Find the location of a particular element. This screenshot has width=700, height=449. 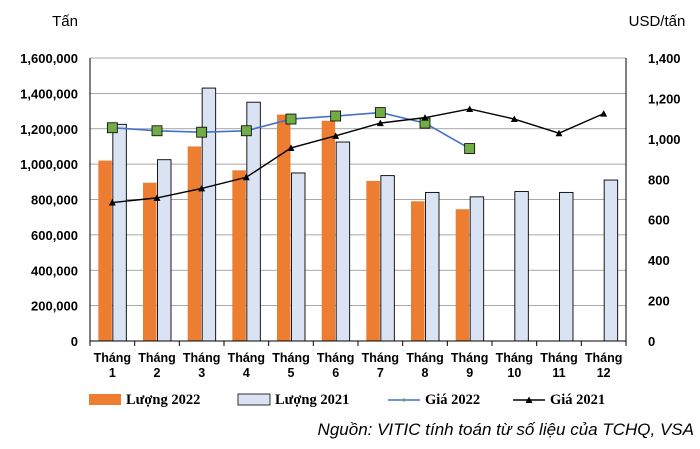

bar-lượng-2022-5 is located at coordinates (284, 227).